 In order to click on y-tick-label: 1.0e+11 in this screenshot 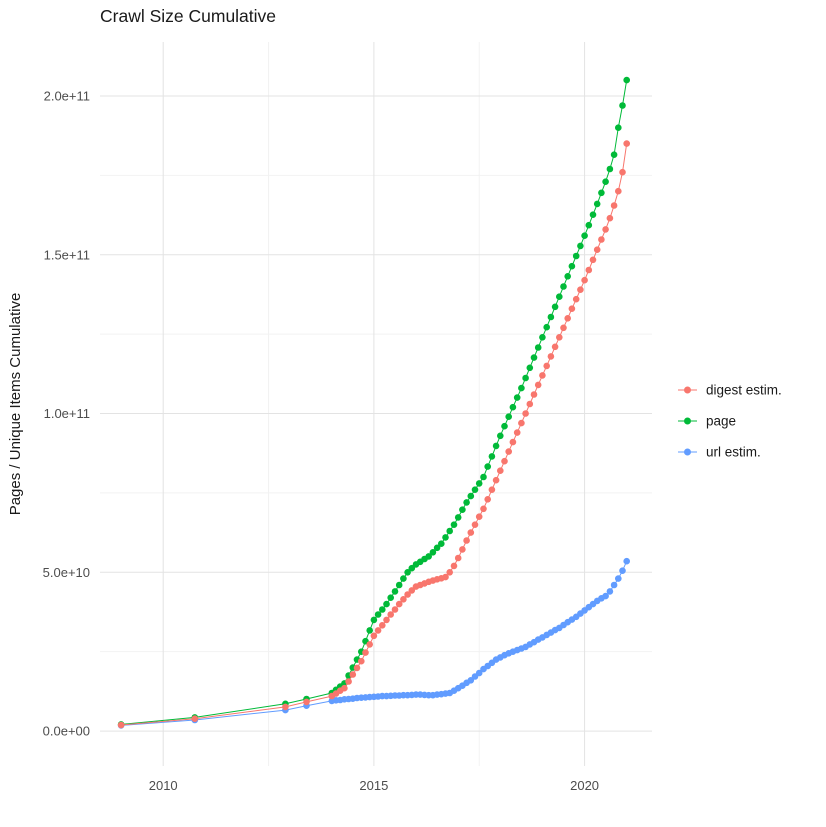, I will do `click(67, 413)`.